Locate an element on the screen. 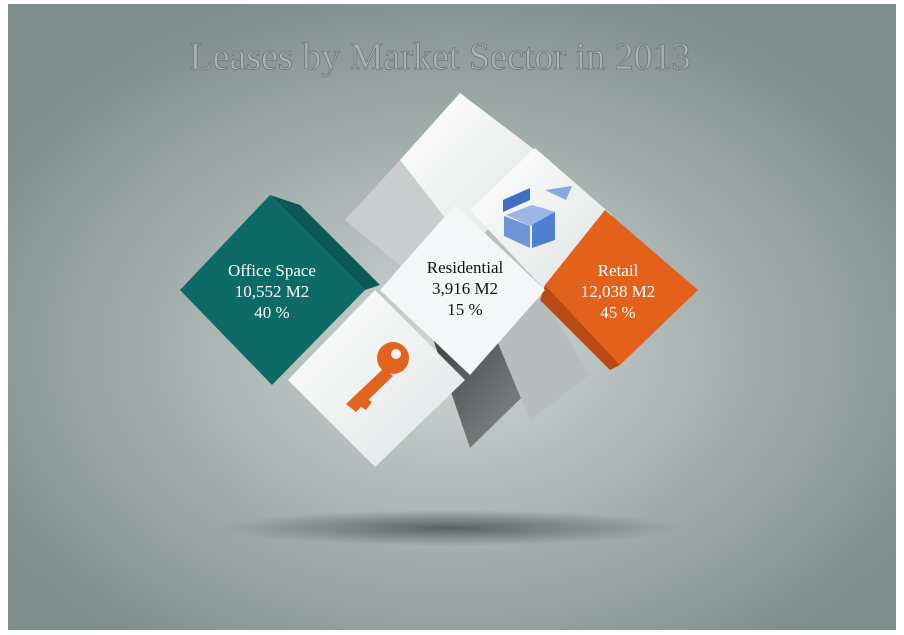 This screenshot has width=904, height=635. sector-label: Residential is located at coordinates (465, 267).